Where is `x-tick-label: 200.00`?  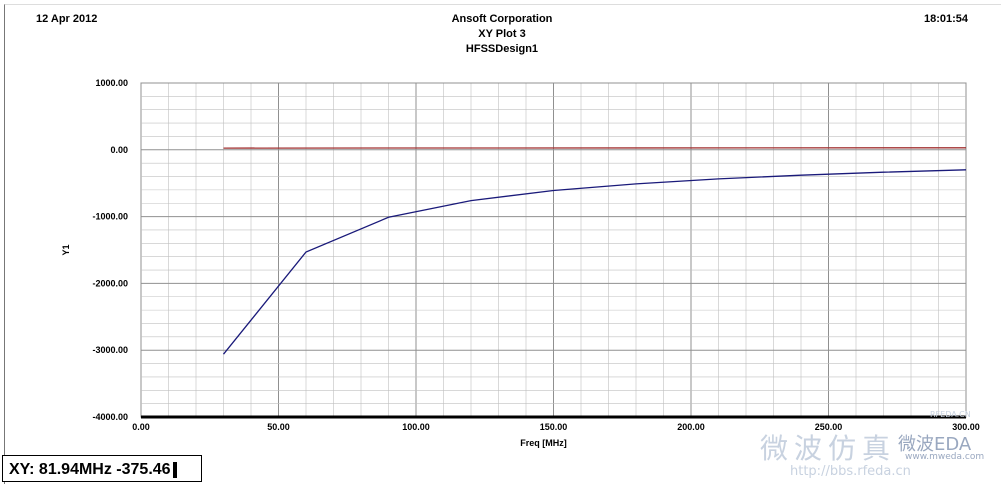 x-tick-label: 200.00 is located at coordinates (691, 427).